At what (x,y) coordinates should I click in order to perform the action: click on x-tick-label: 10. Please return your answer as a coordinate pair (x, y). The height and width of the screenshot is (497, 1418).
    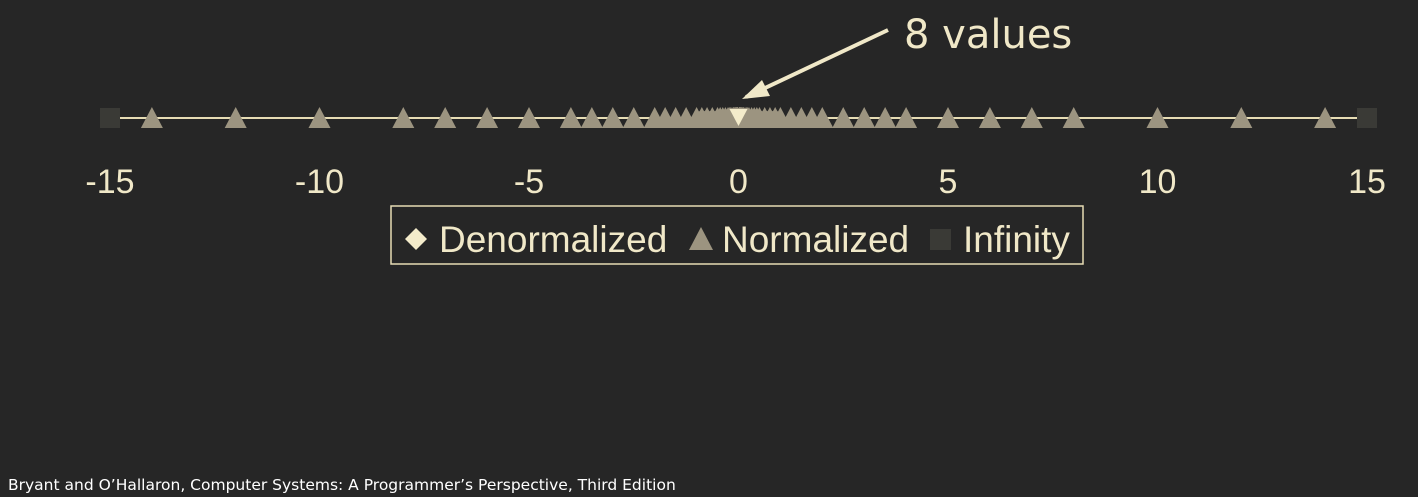
    Looking at the image, I should click on (1158, 182).